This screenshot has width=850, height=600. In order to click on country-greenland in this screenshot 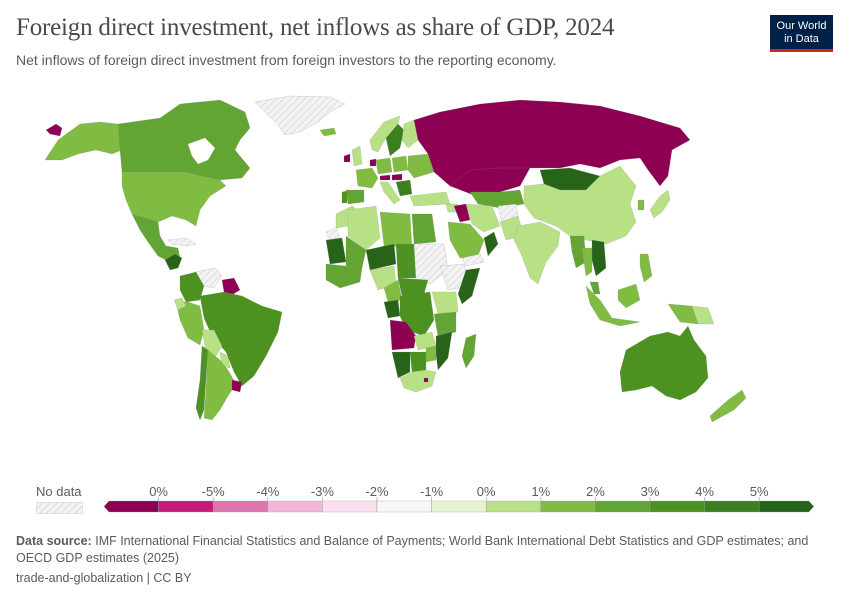, I will do `click(300, 115)`.